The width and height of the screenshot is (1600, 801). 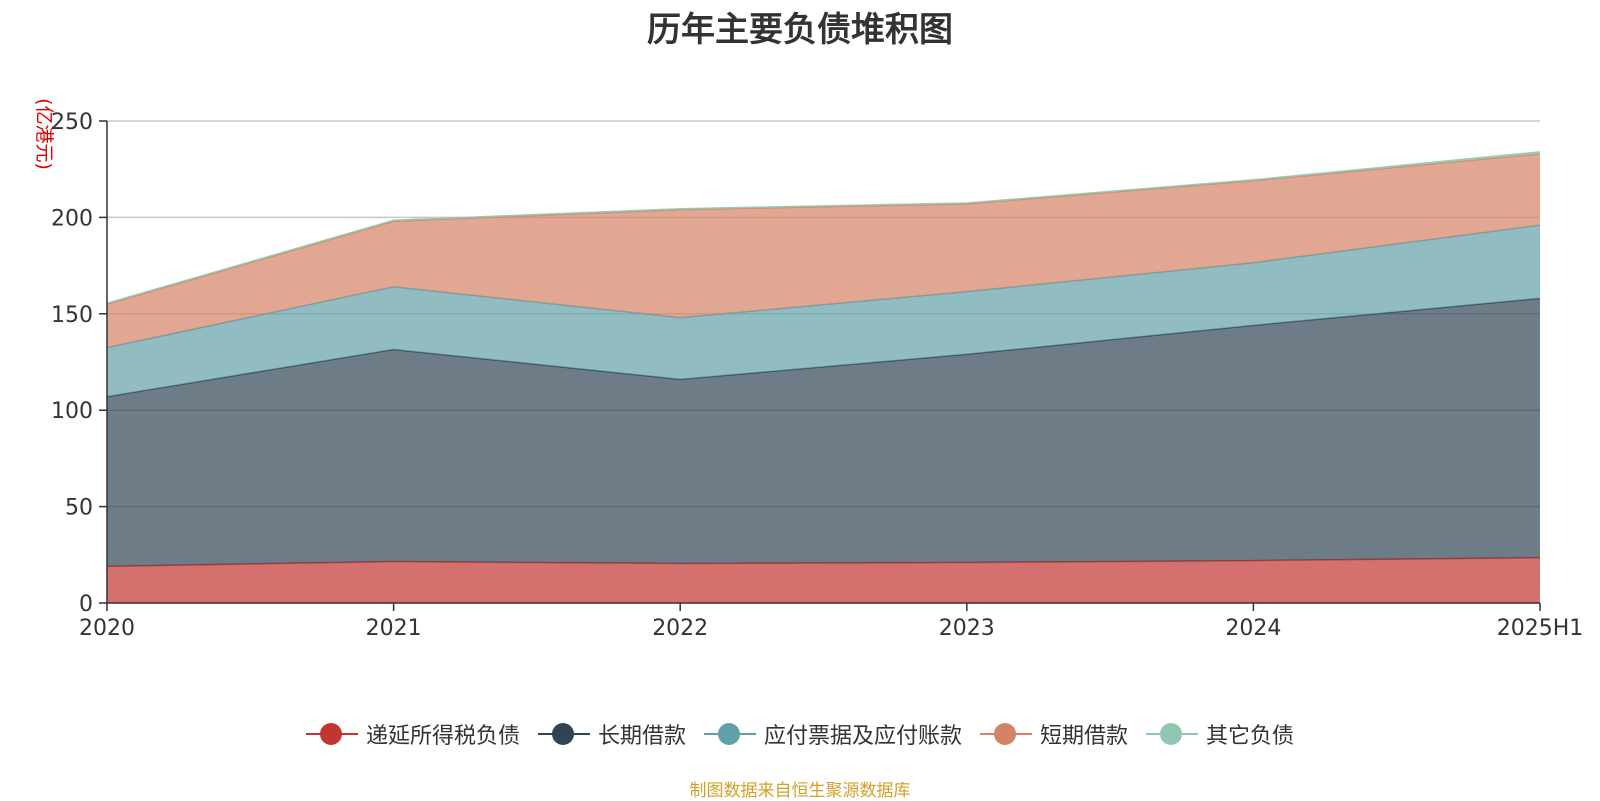 I want to click on legend-label: 短期借款, so click(x=1084, y=736).